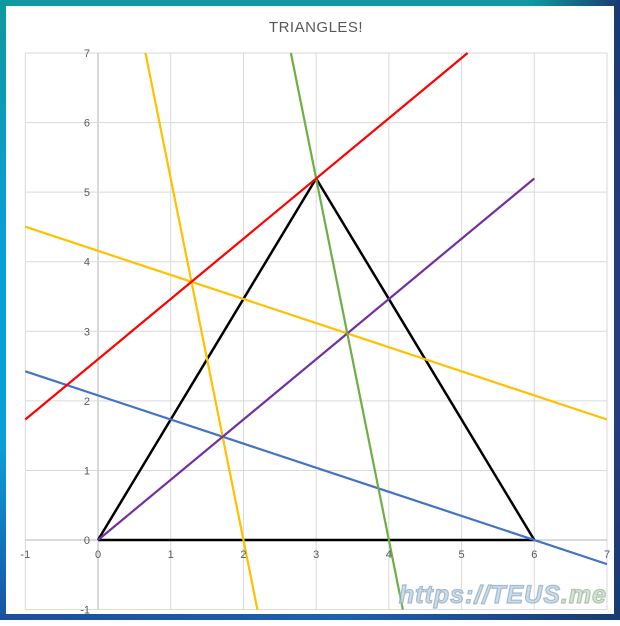  I want to click on y-tick-label: 0, so click(87, 541).